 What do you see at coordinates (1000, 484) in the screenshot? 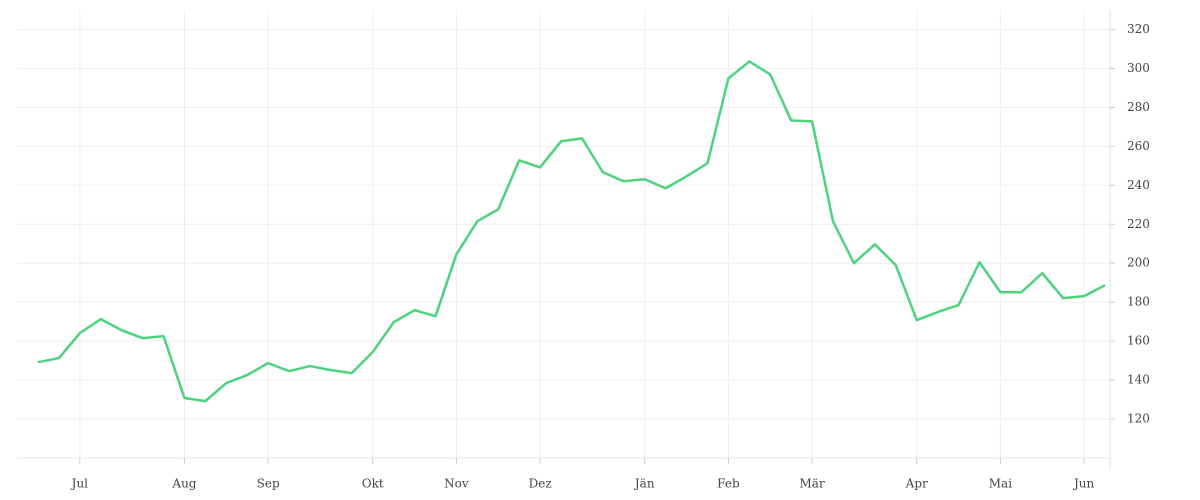
I see `x-tick-label: Mai` at bounding box center [1000, 484].